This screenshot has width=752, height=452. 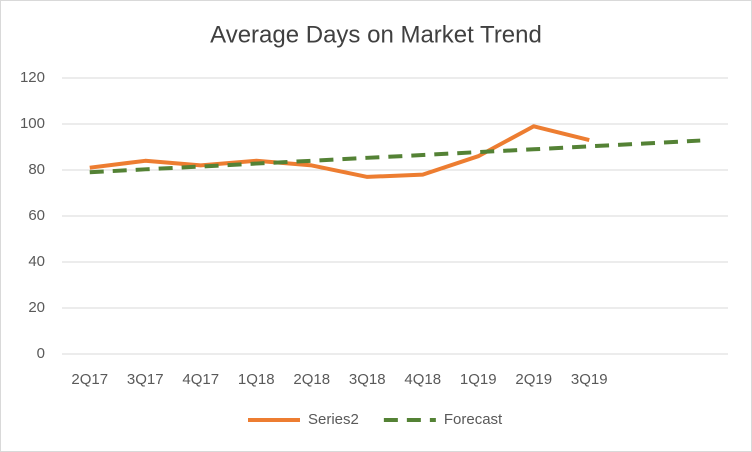 What do you see at coordinates (89, 379) in the screenshot?
I see `x-tick-label: 2Q17` at bounding box center [89, 379].